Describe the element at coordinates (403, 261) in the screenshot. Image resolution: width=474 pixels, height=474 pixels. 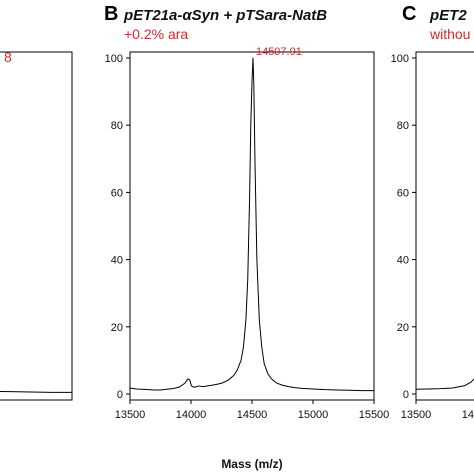
I see `panel-c-y-tick-label: 40` at that location.